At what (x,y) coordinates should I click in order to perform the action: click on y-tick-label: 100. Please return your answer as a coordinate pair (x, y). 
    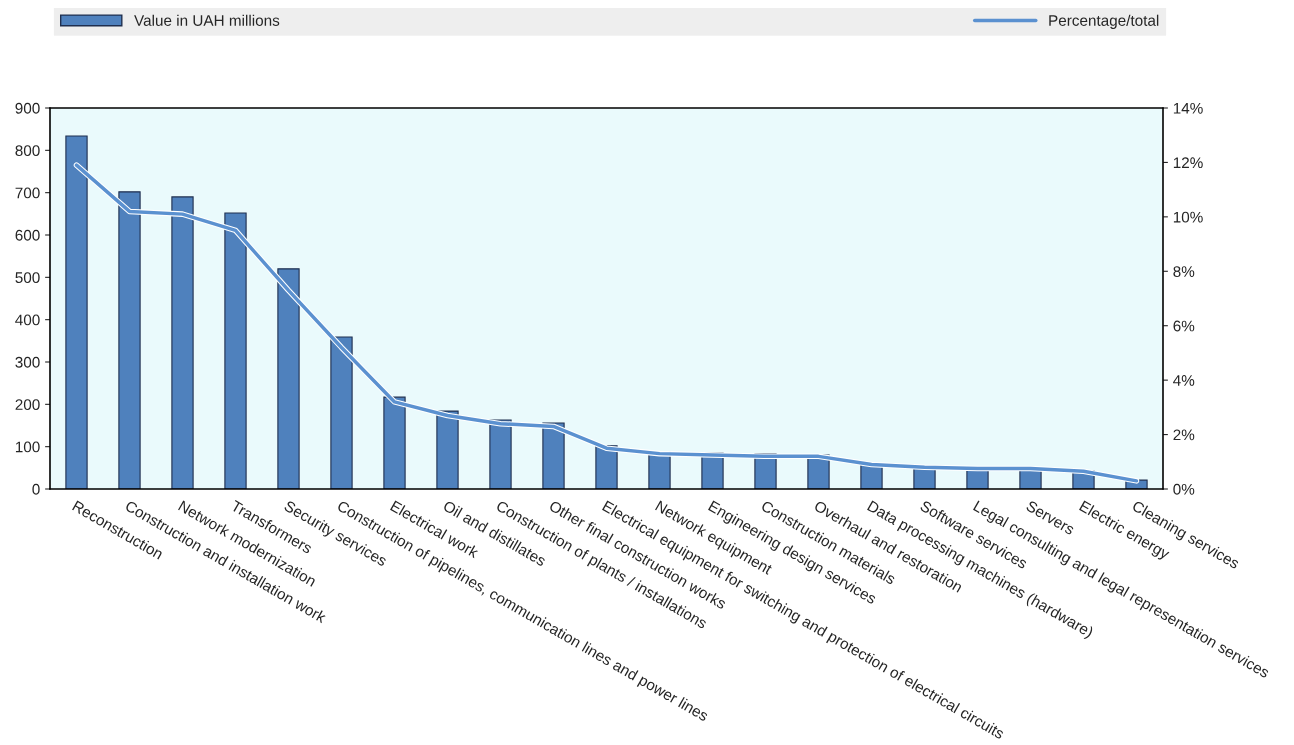
    Looking at the image, I should click on (27, 447).